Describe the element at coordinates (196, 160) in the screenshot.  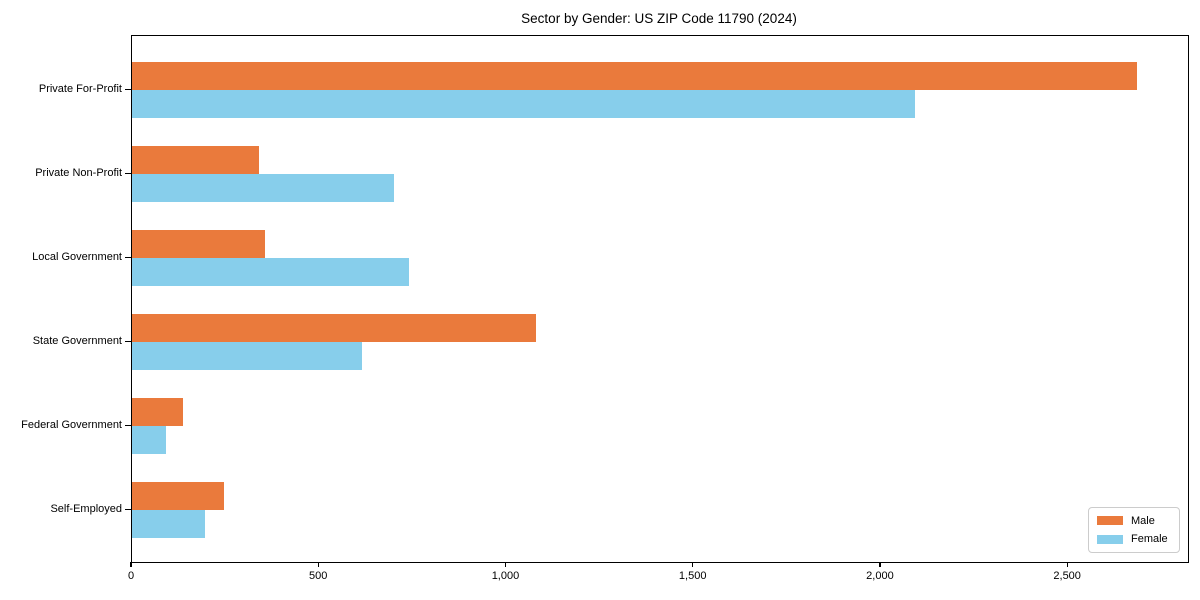
I see `bar-male-private-non-profit` at that location.